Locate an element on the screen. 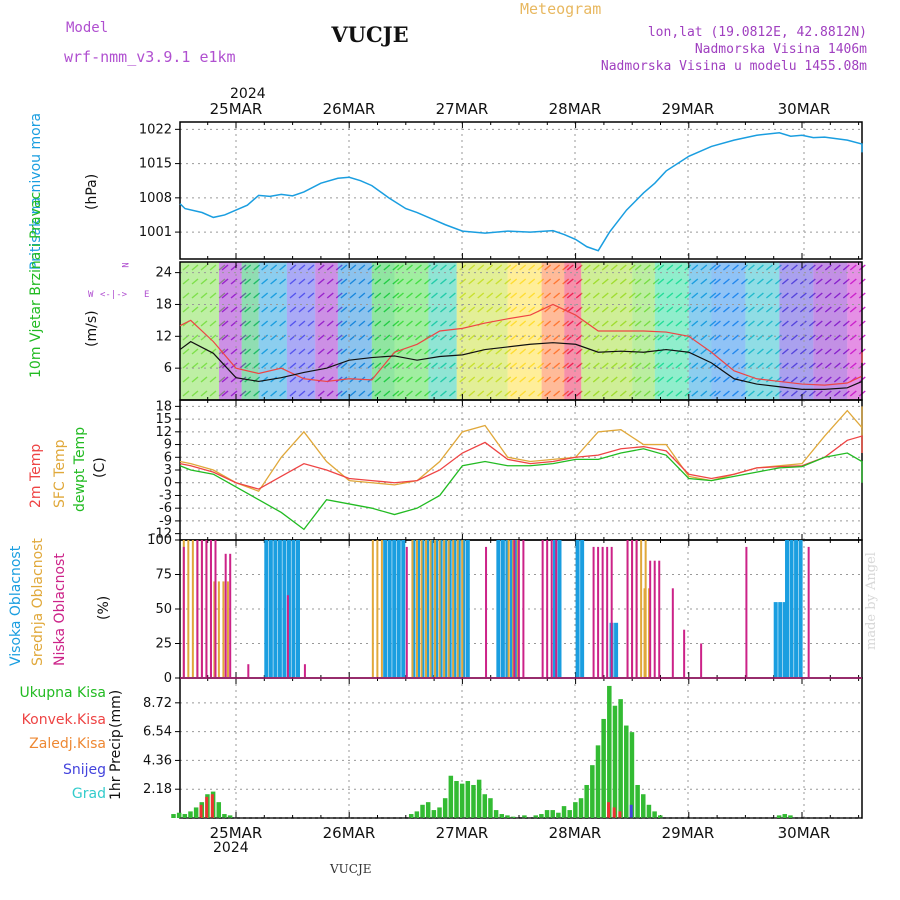  legend-hail: Grad is located at coordinates (88, 794).